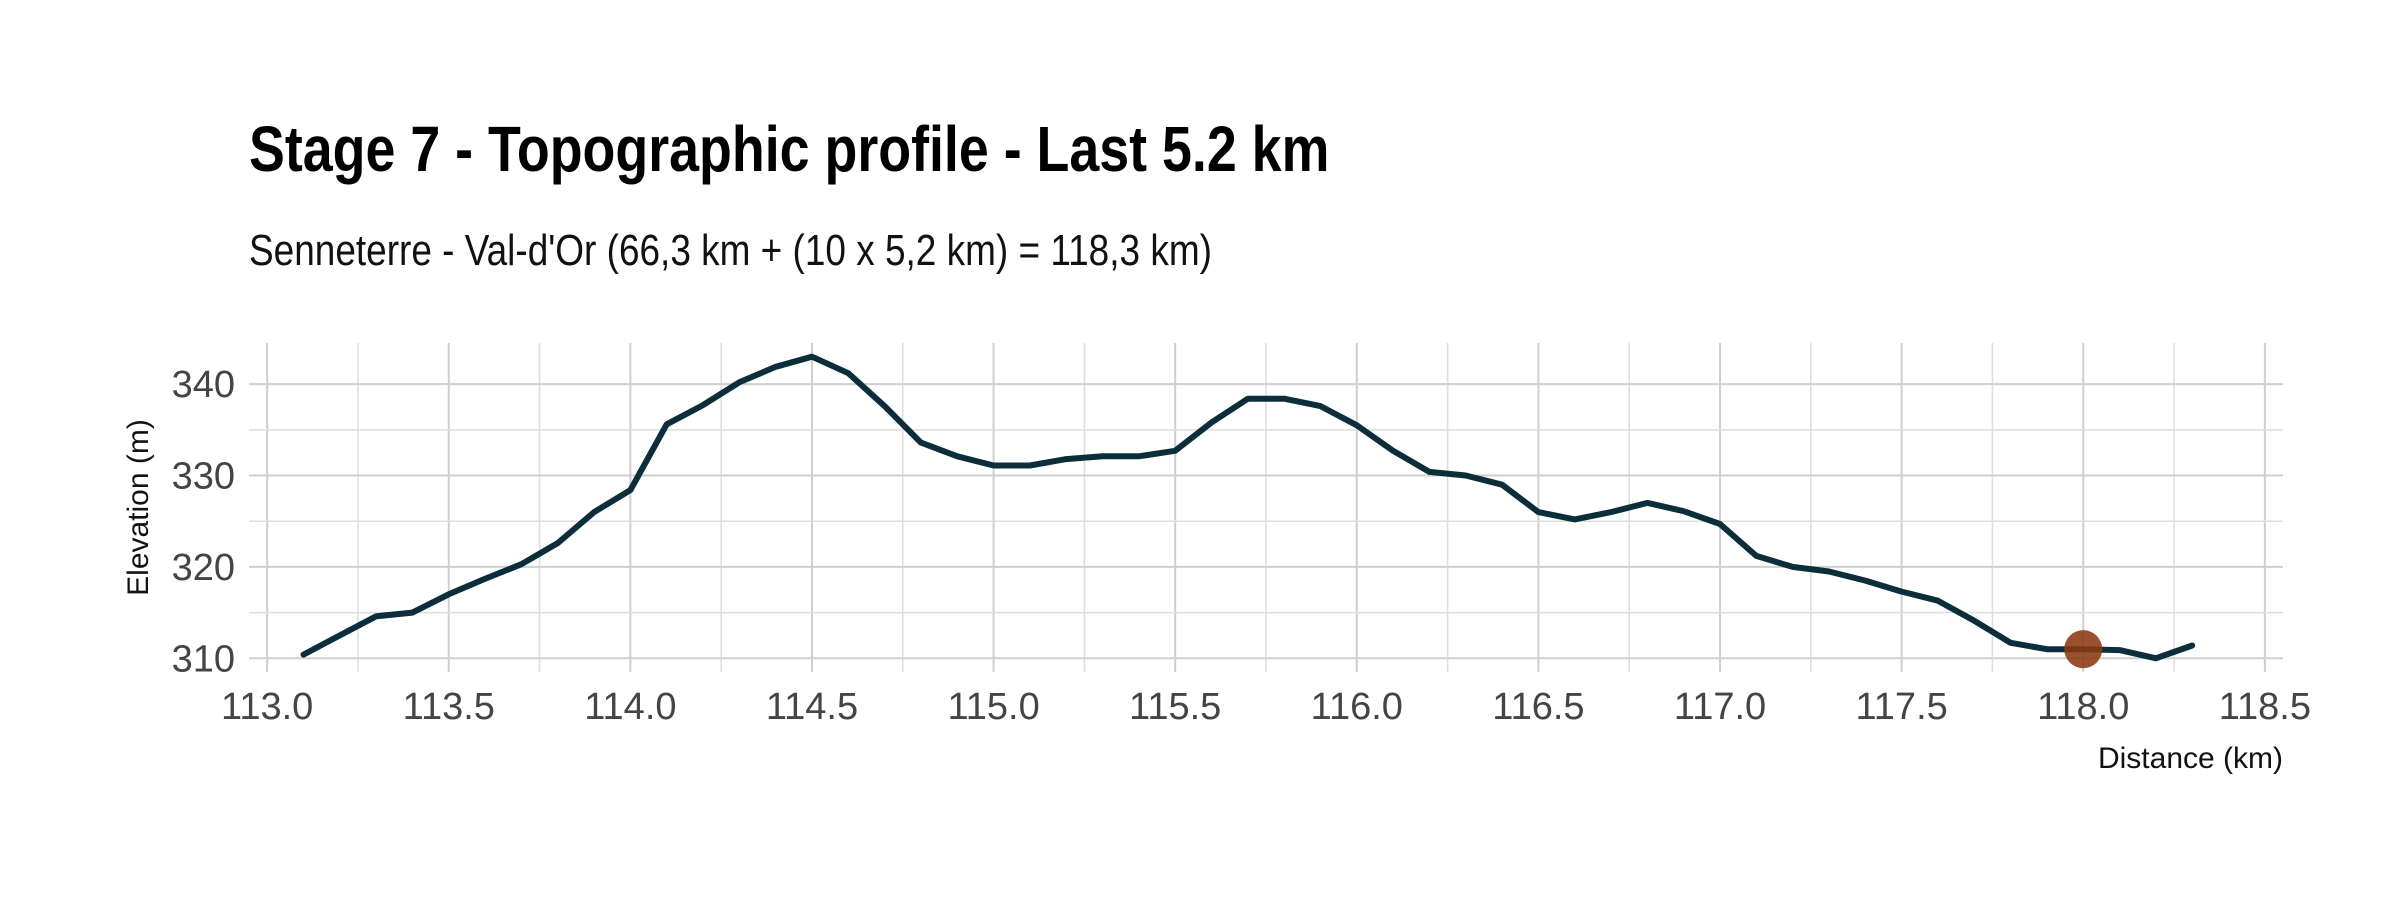 The width and height of the screenshot is (2400, 900). What do you see at coordinates (2083, 707) in the screenshot?
I see `x-tick-label: 118.0` at bounding box center [2083, 707].